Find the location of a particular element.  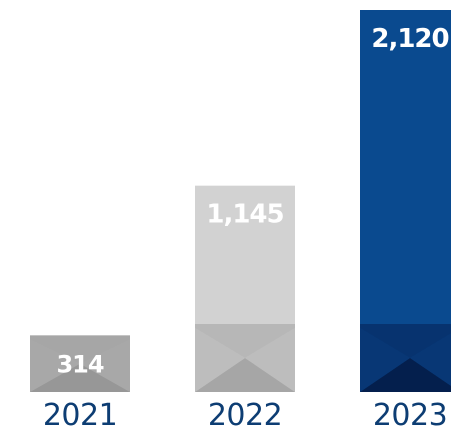

bar-fold-left-2023 is located at coordinates (385, 360).